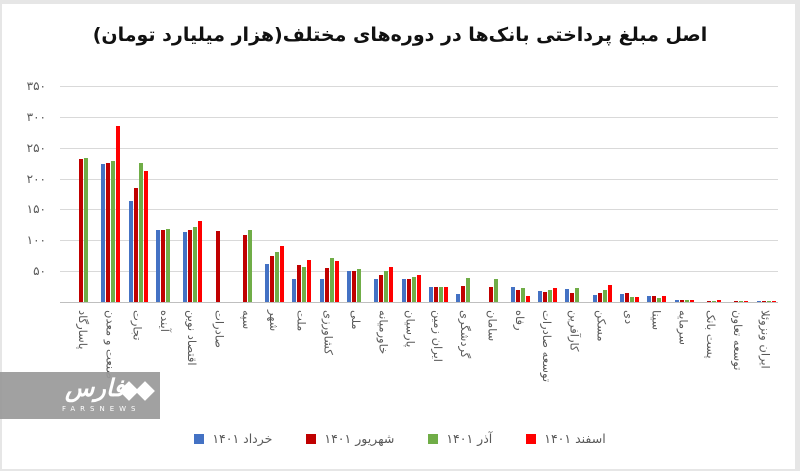  I want to click on x-tick-label: شهر, so click(274, 321).